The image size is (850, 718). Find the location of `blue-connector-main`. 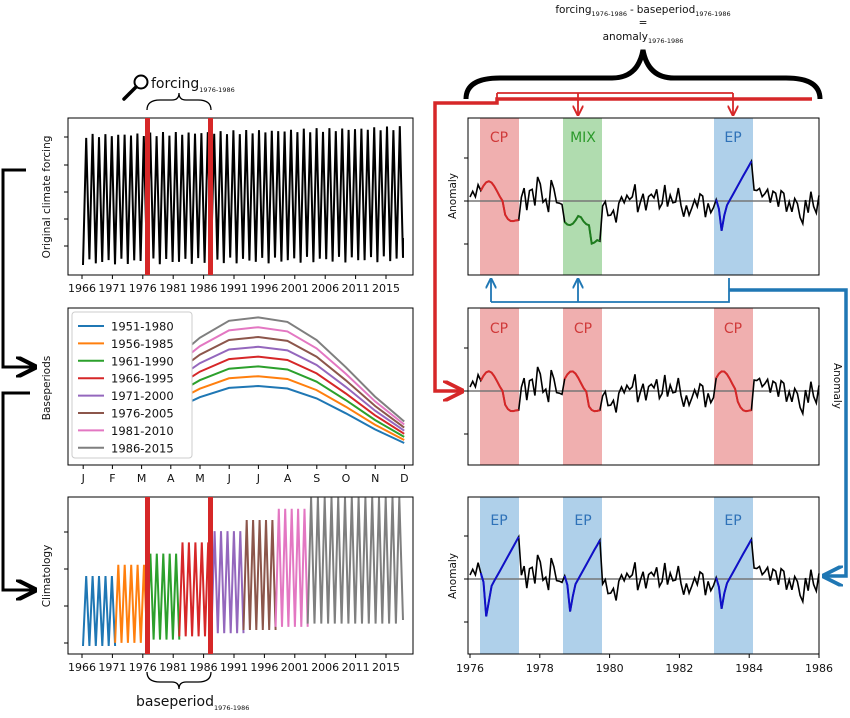

blue-connector-main is located at coordinates (788, 432).